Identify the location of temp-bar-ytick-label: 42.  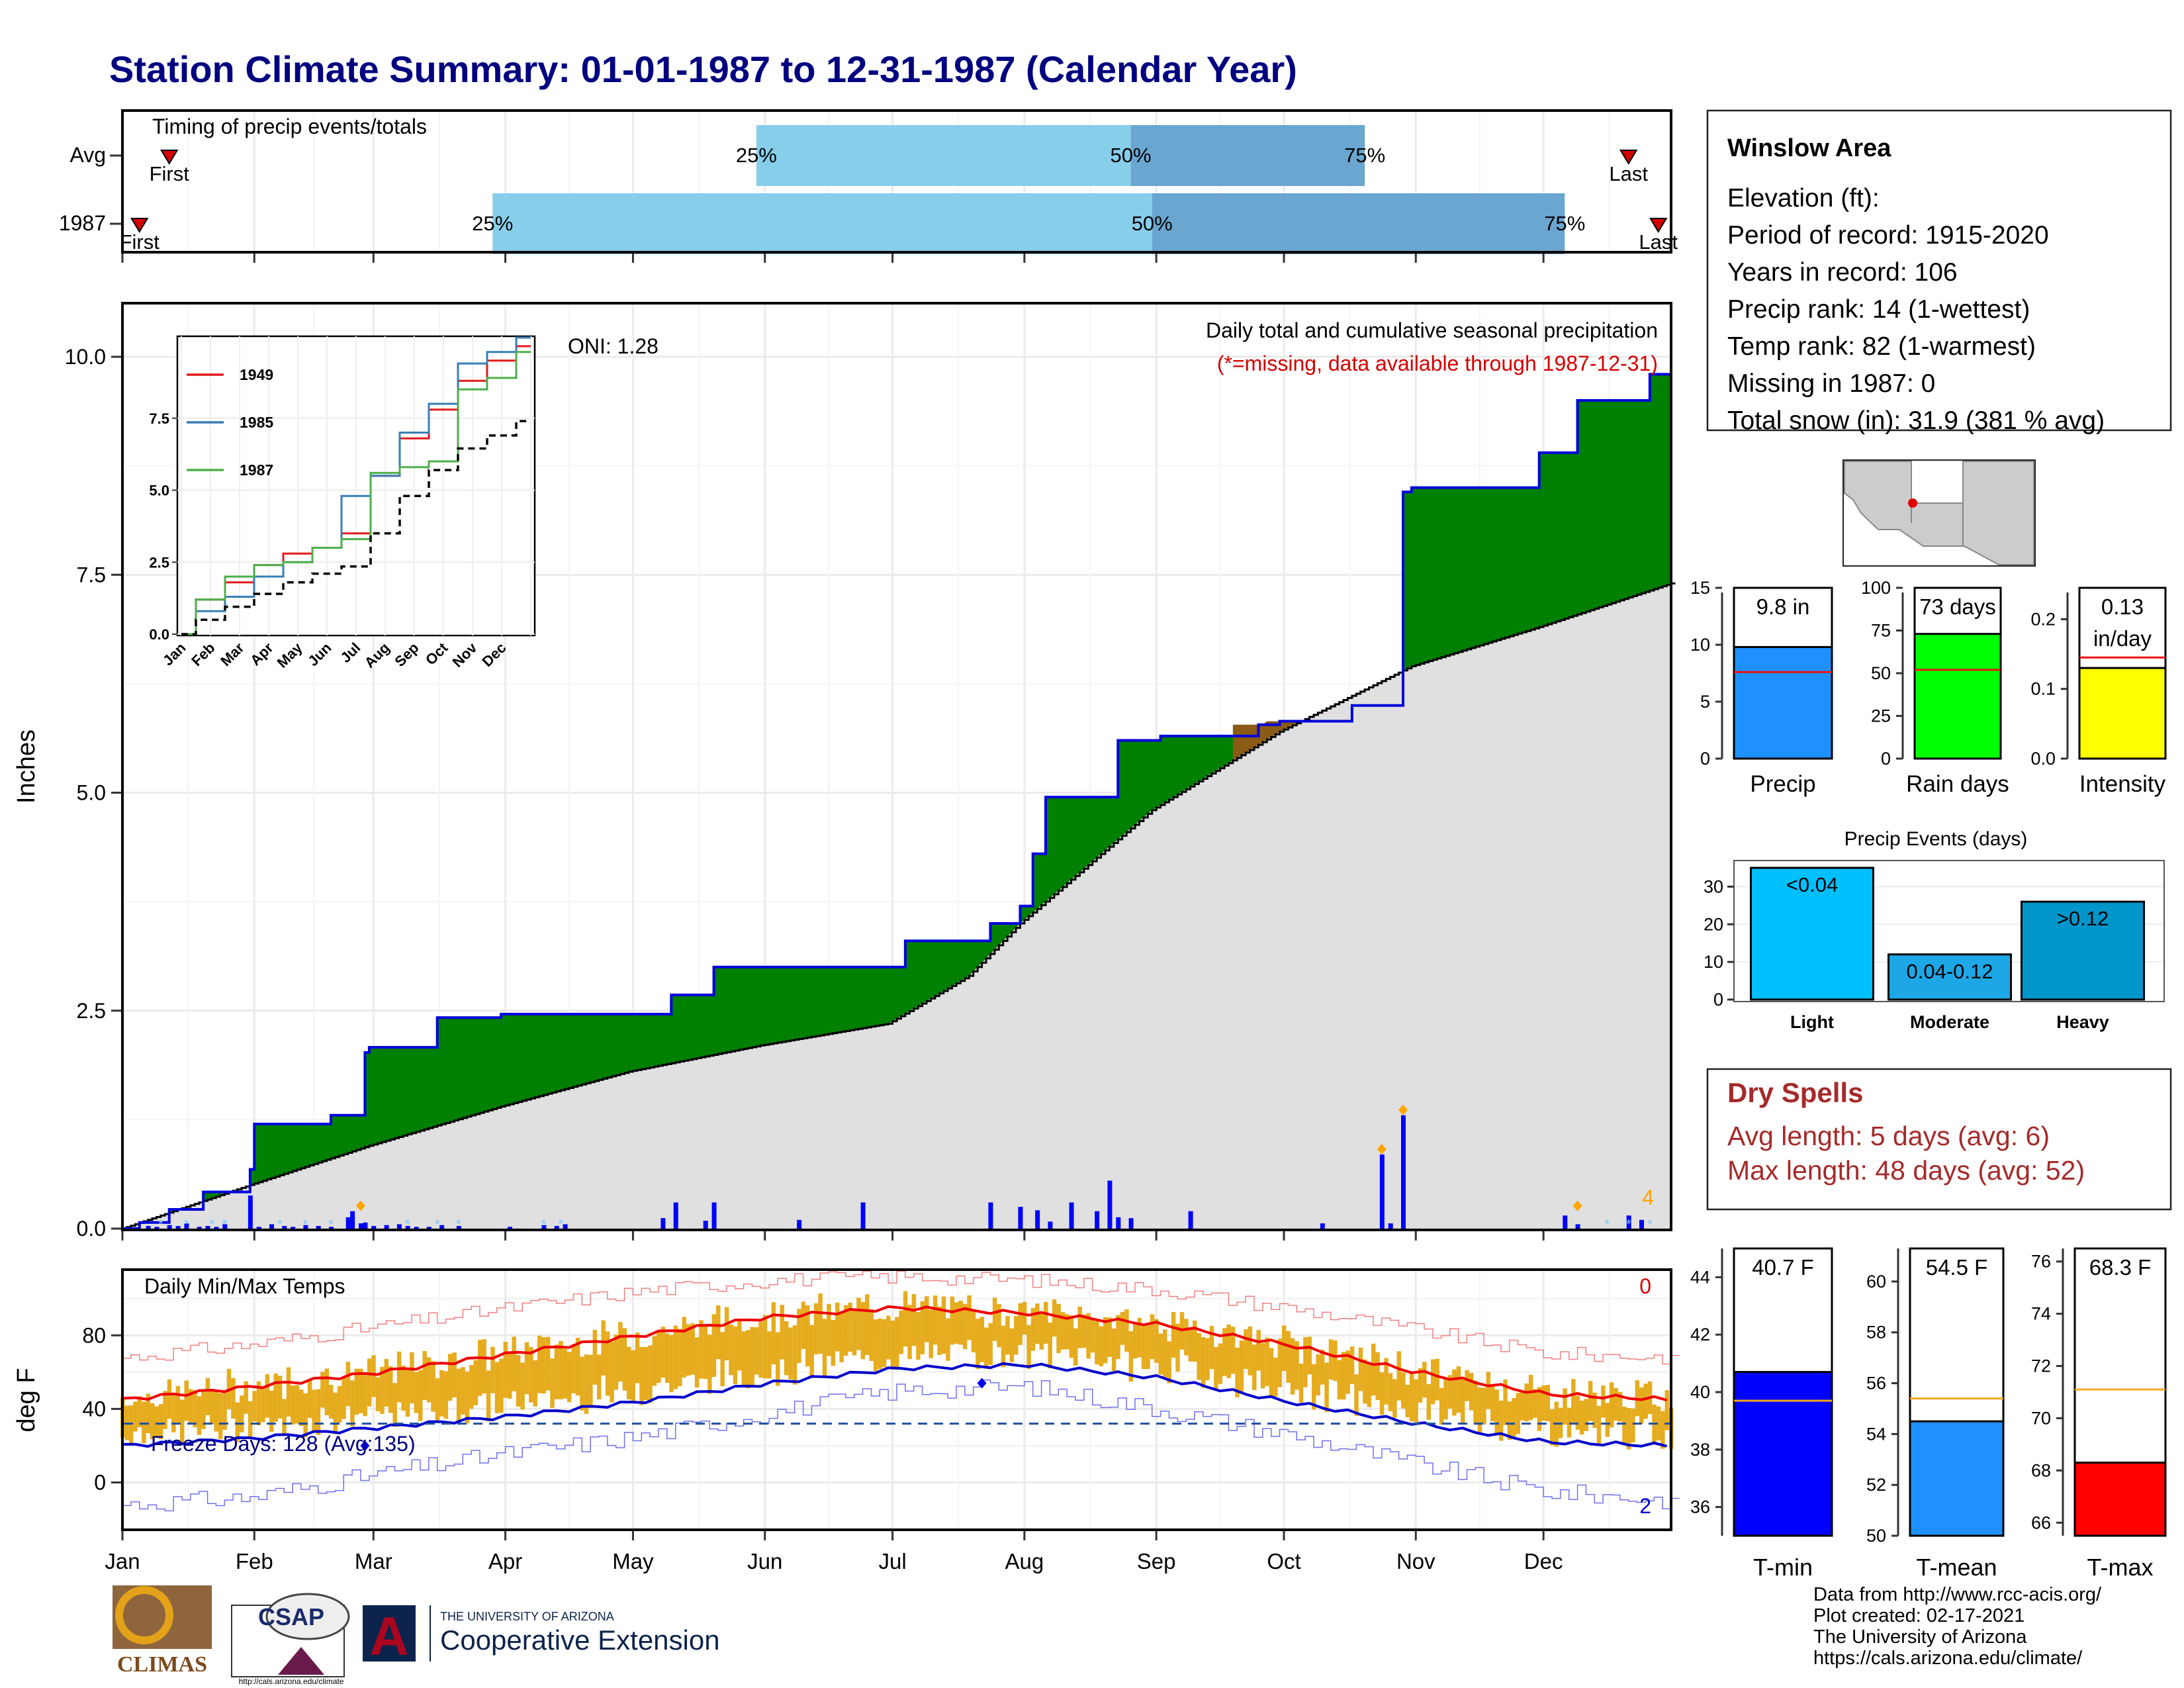
(1700, 1334).